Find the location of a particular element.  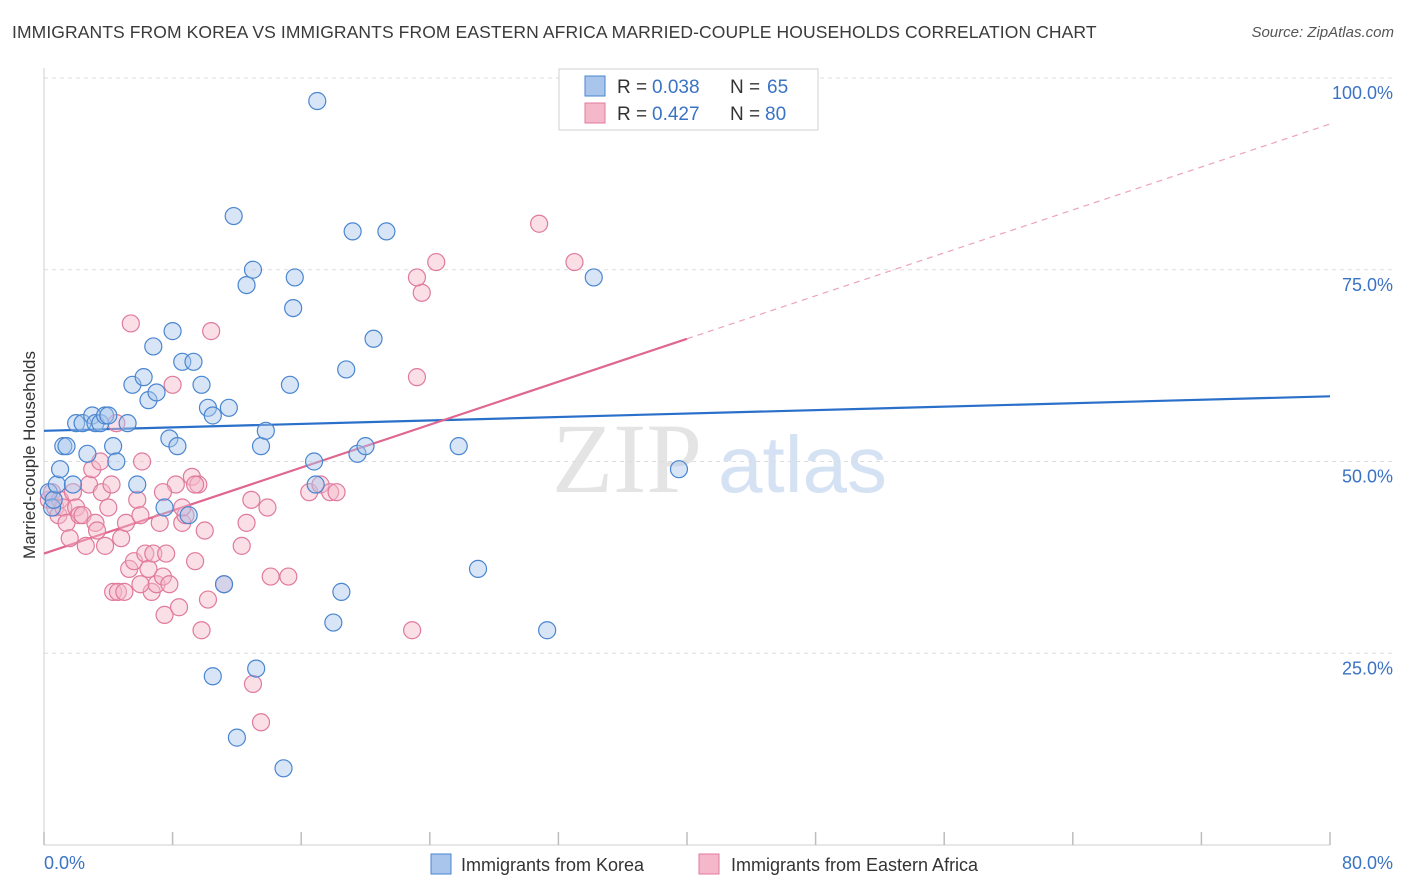

watermark-atlas: atlas is located at coordinates (802, 464).